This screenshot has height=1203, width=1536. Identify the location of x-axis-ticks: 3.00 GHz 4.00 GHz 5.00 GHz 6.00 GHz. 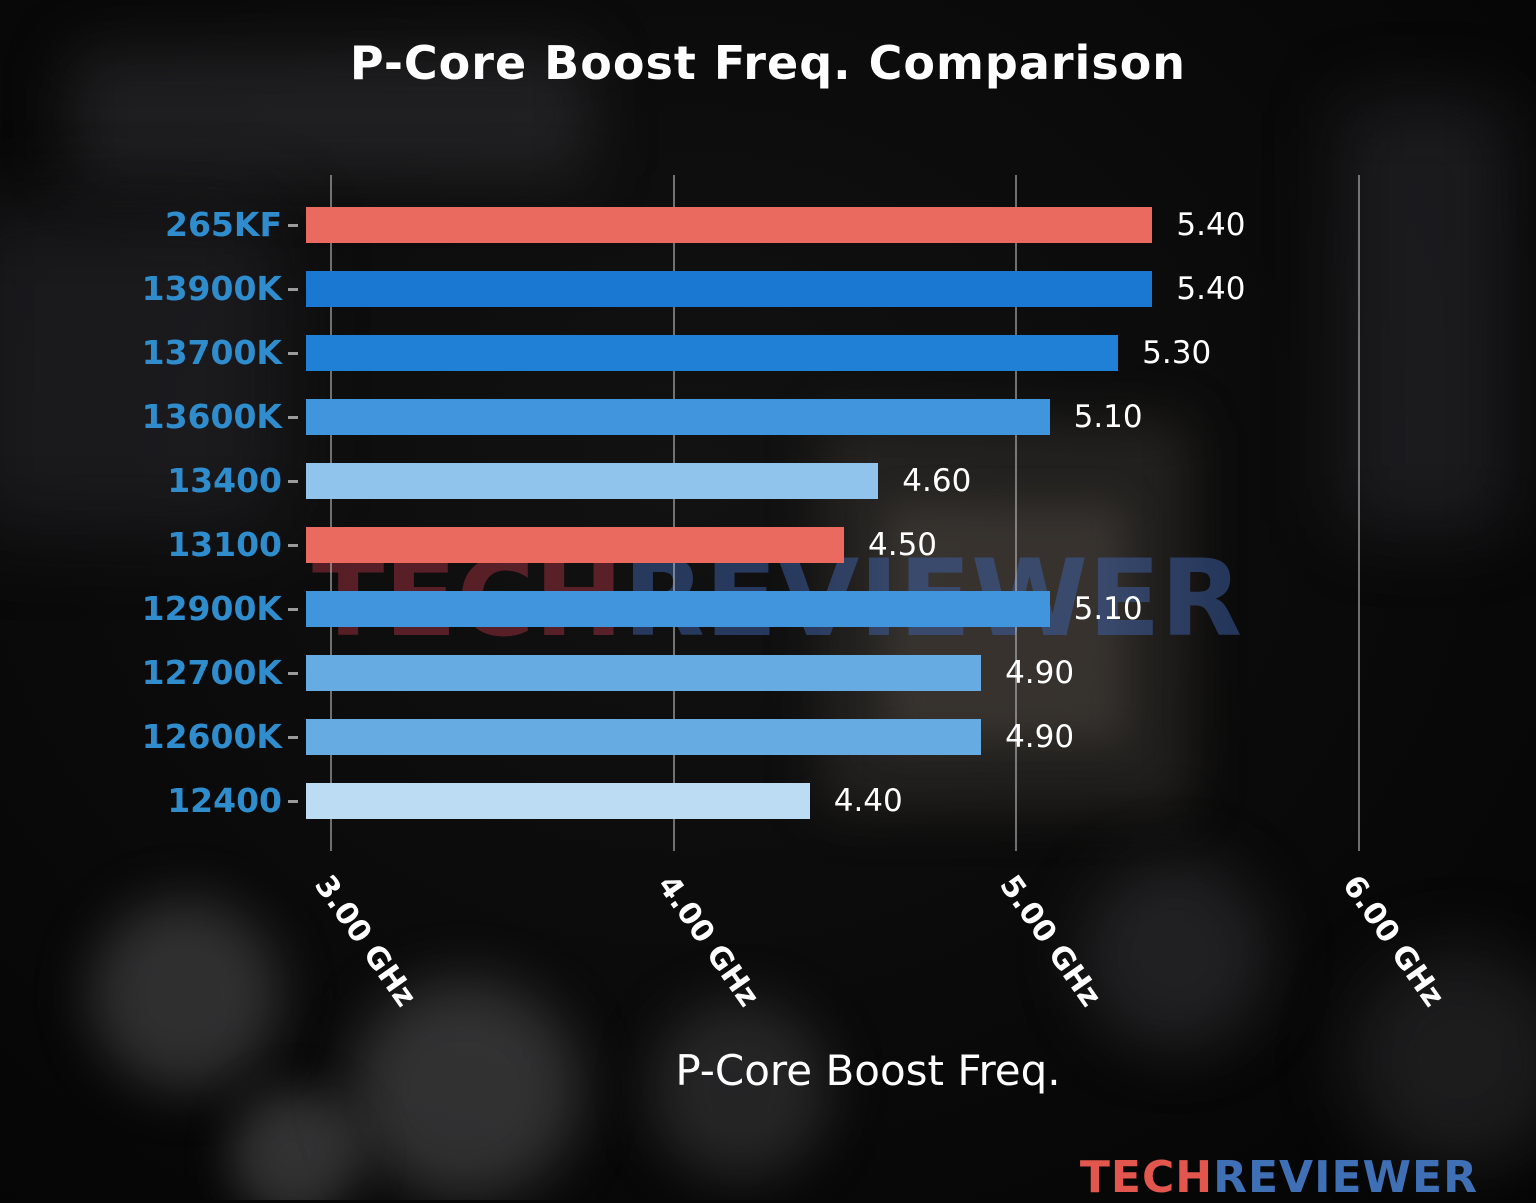
(878, 963).